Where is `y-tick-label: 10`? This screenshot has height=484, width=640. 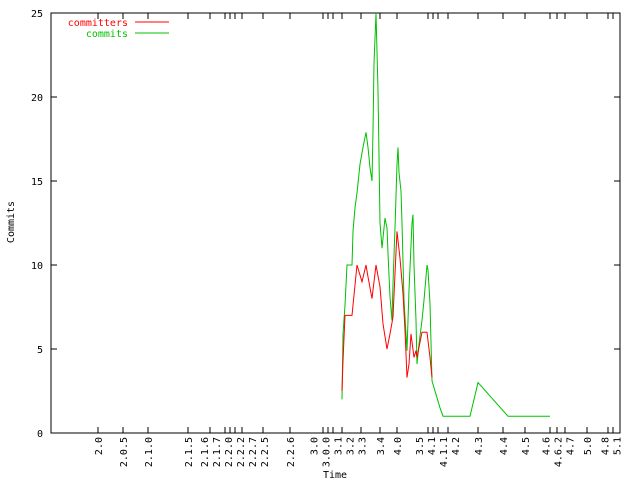 y-tick-label: 10 is located at coordinates (37, 266).